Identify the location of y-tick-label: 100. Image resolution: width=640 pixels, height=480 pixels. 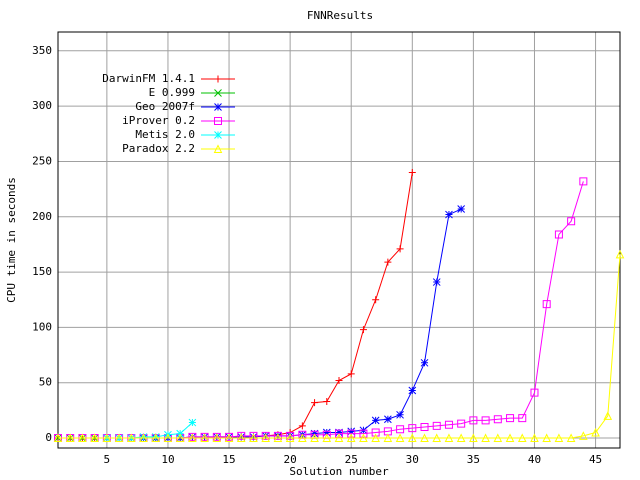
(42, 326).